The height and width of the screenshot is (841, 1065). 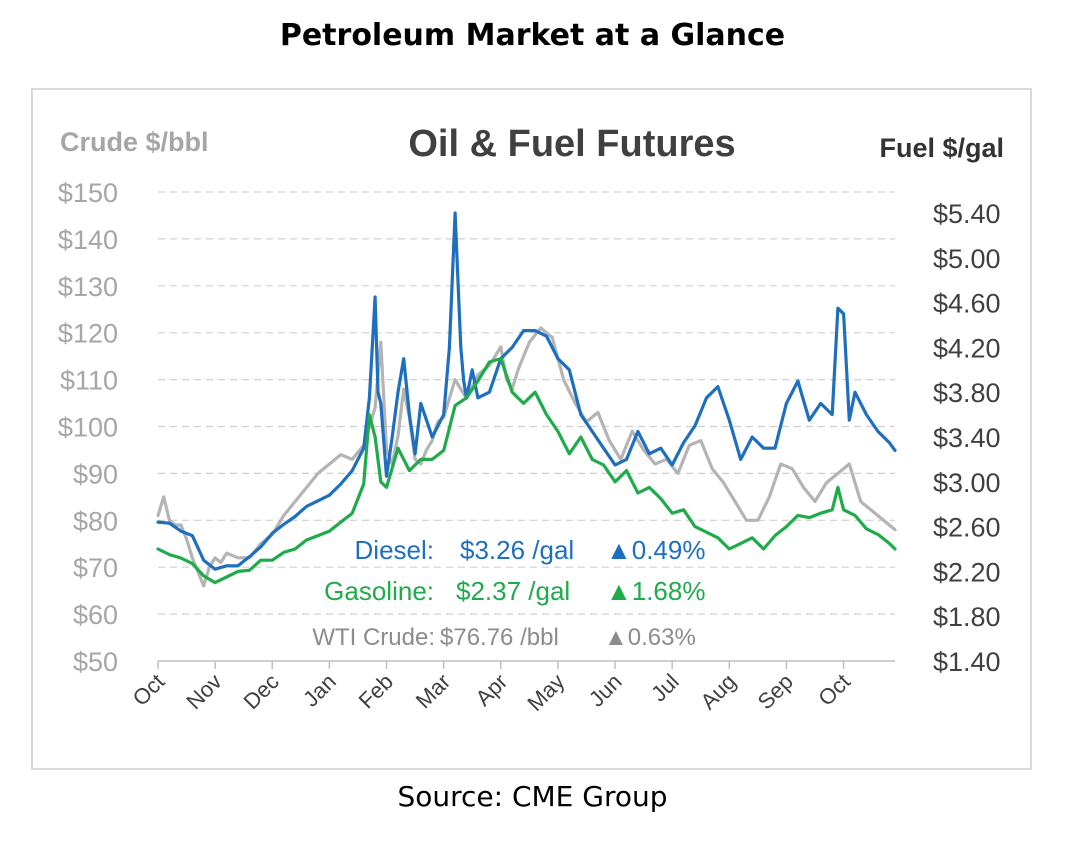 I want to click on right-tick-label: $3.40, so click(x=967, y=438).